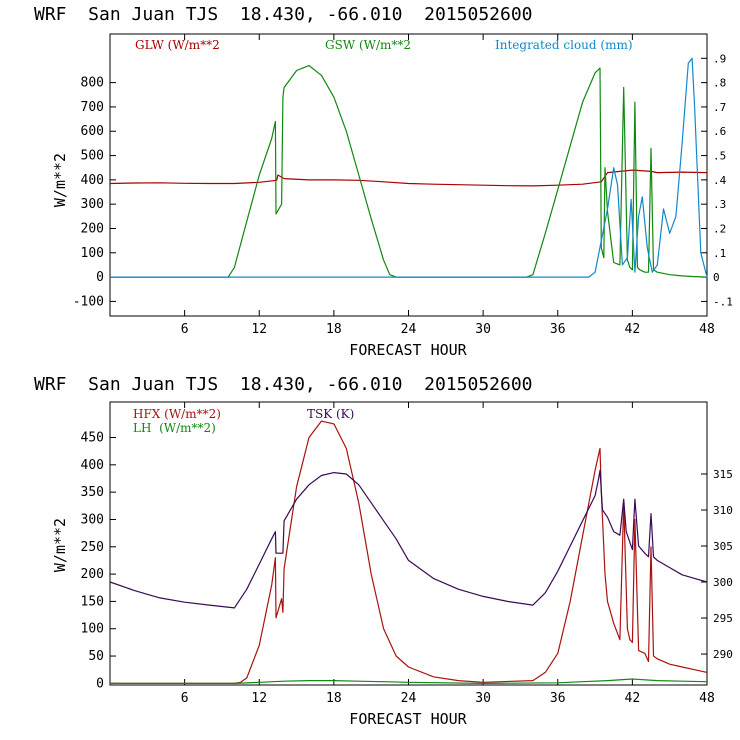  I want to click on panel-1-y-axis-label: W/m**2, so click(60, 180).